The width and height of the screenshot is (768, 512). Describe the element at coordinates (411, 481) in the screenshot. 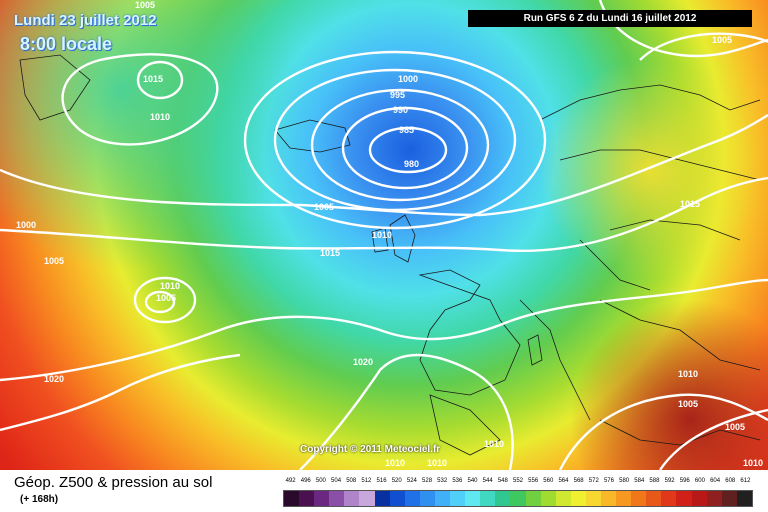

I see `scale-value-label: 524` at that location.